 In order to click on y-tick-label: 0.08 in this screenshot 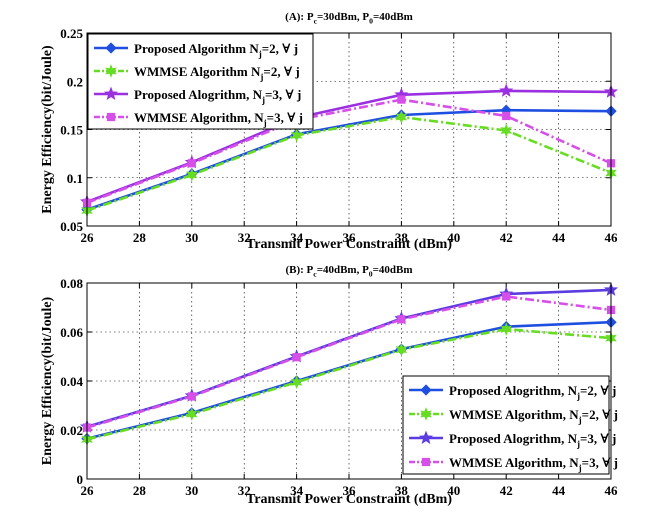, I will do `click(71, 283)`.